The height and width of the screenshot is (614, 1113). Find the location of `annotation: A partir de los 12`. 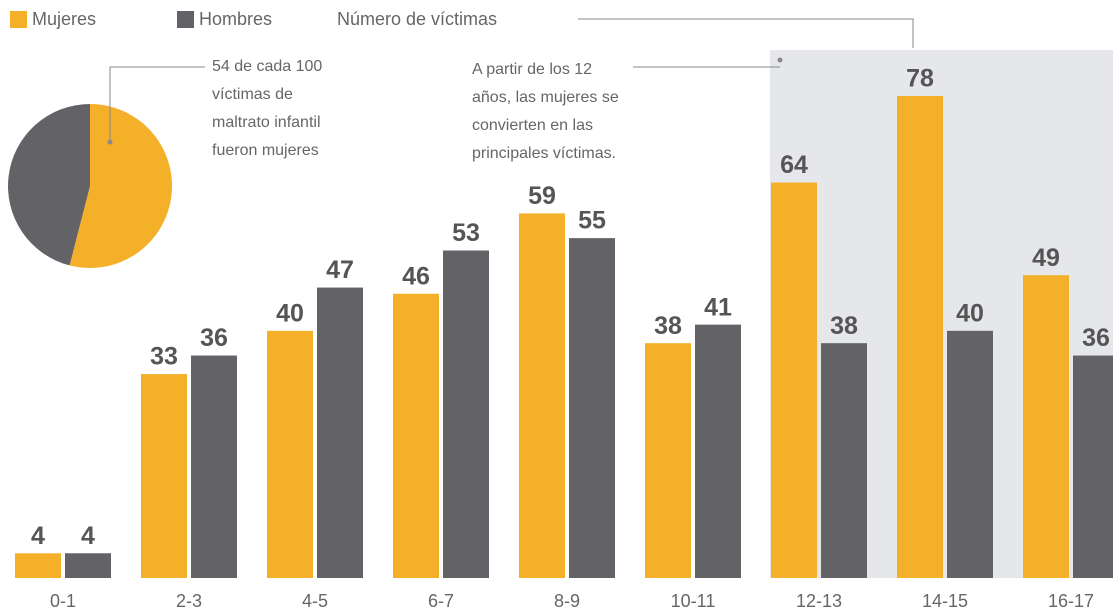

annotation: A partir de los 12 is located at coordinates (532, 69).